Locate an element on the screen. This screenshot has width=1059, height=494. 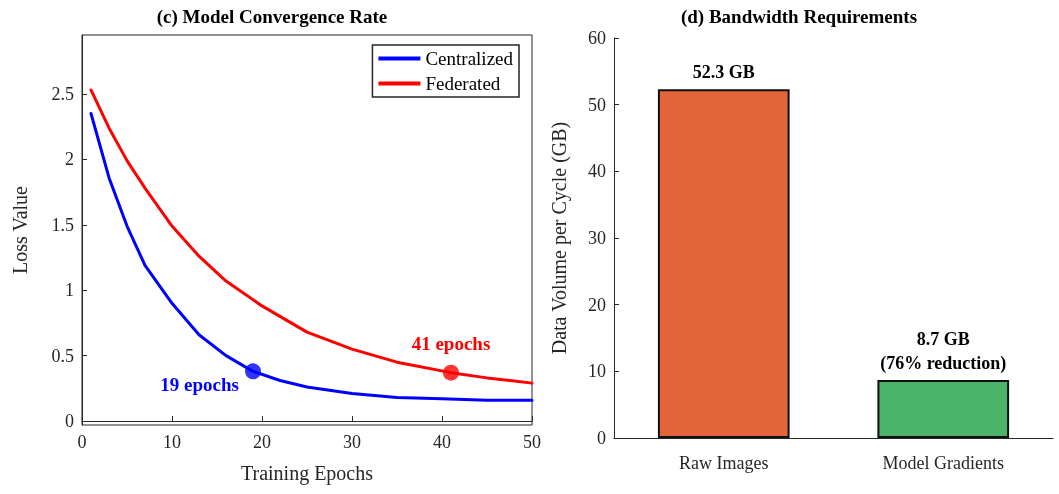
x-tick-label: Model Gradients is located at coordinates (943, 463).